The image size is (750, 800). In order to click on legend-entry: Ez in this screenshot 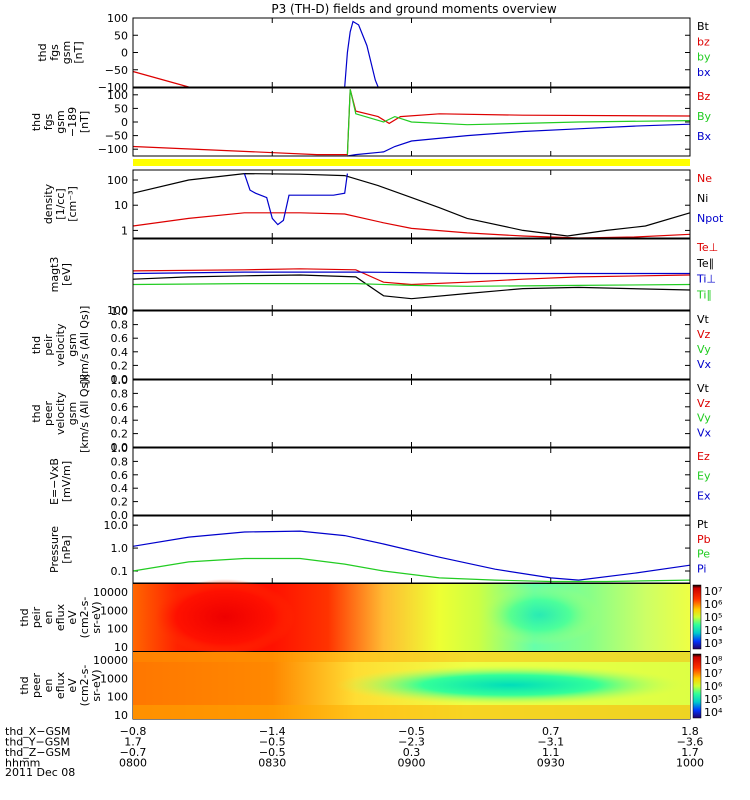, I will do `click(703, 456)`.